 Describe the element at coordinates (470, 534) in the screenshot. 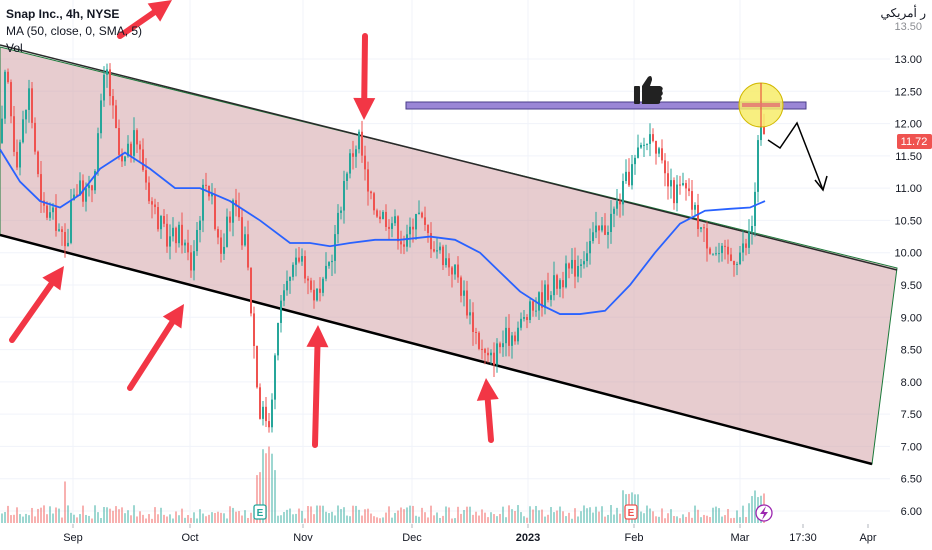

I see `time-axis: Sep Oct Nov Dec 2023 Feb Mar 17:30 Apr` at that location.